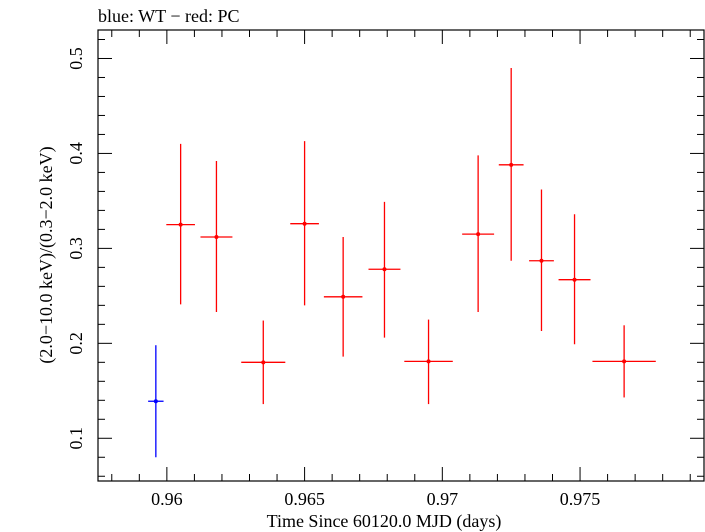 This screenshot has height=532, width=705. I want to click on x-tick-label: 0.975, so click(580, 499).